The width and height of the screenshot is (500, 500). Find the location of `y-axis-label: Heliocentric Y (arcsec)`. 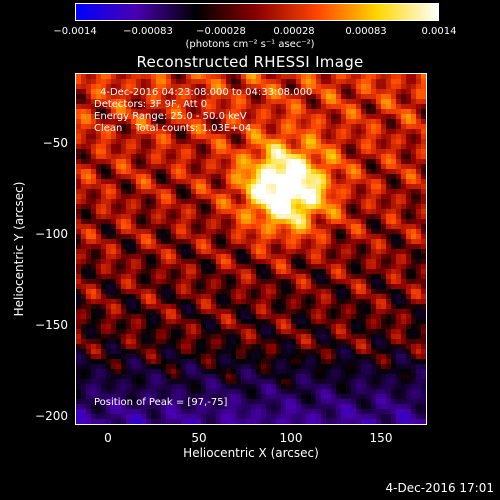

y-axis-label: Heliocentric Y (arcsec) is located at coordinates (19, 249).